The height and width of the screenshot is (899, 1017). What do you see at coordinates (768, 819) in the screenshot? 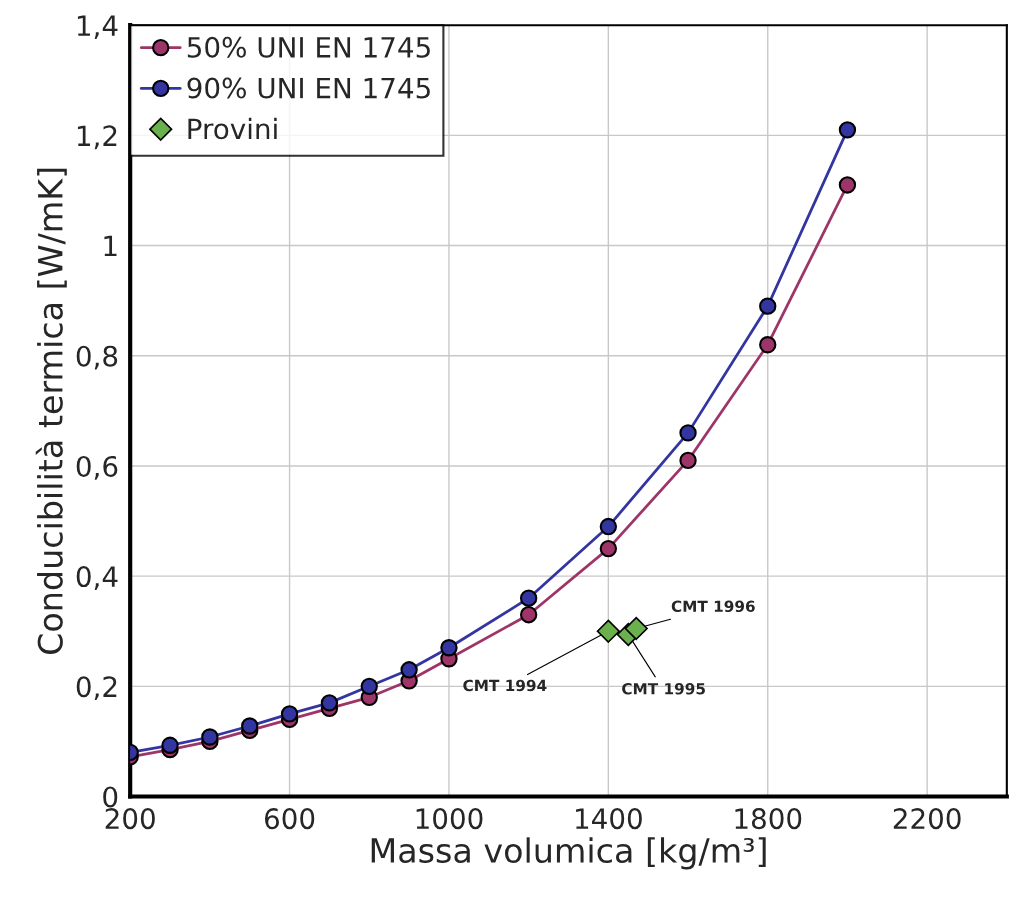
I see `x-tick-label: 1800` at bounding box center [768, 819].